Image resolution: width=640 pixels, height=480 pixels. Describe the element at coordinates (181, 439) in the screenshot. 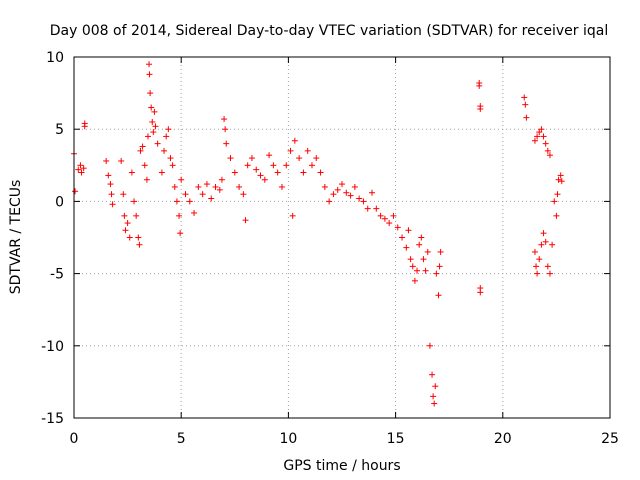

I see `x-tick-label: 5` at that location.